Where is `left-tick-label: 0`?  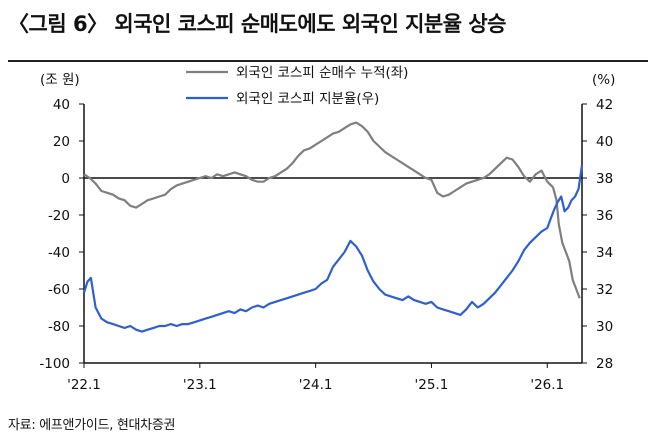
left-tick-label: 0 is located at coordinates (65, 179).